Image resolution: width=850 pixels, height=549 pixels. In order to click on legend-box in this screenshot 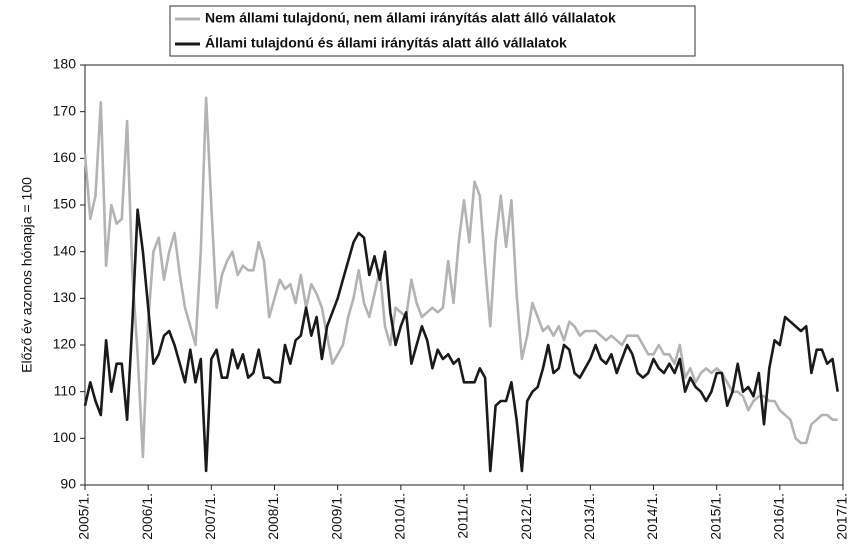, I will do `click(432, 31)`.